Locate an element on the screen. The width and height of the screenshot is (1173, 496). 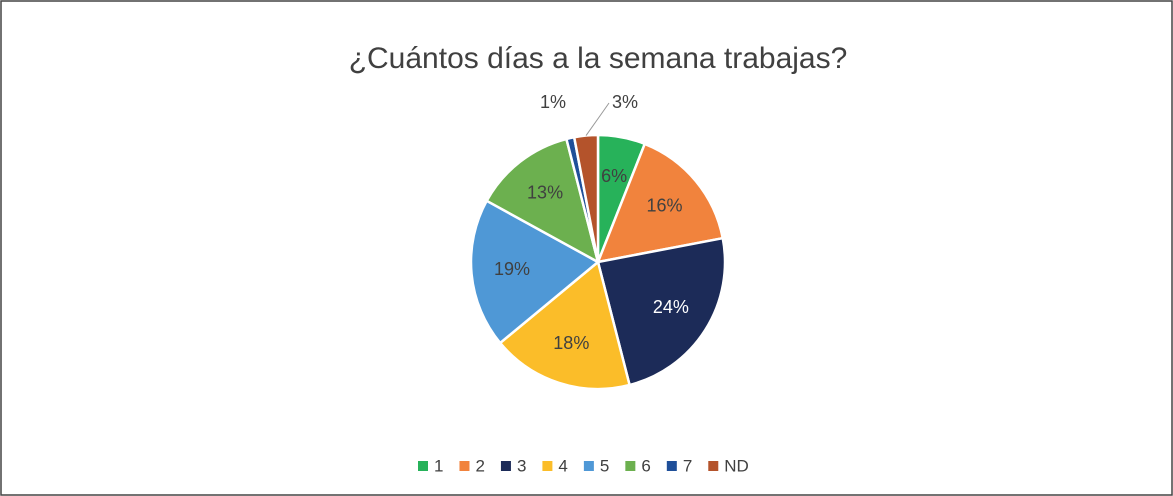
legend-label: 6 is located at coordinates (645, 465).